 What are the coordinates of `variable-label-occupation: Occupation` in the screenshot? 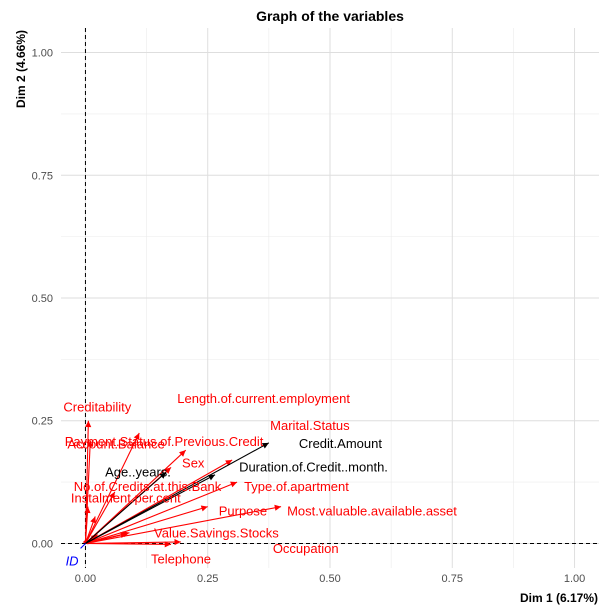 It's located at (306, 548).